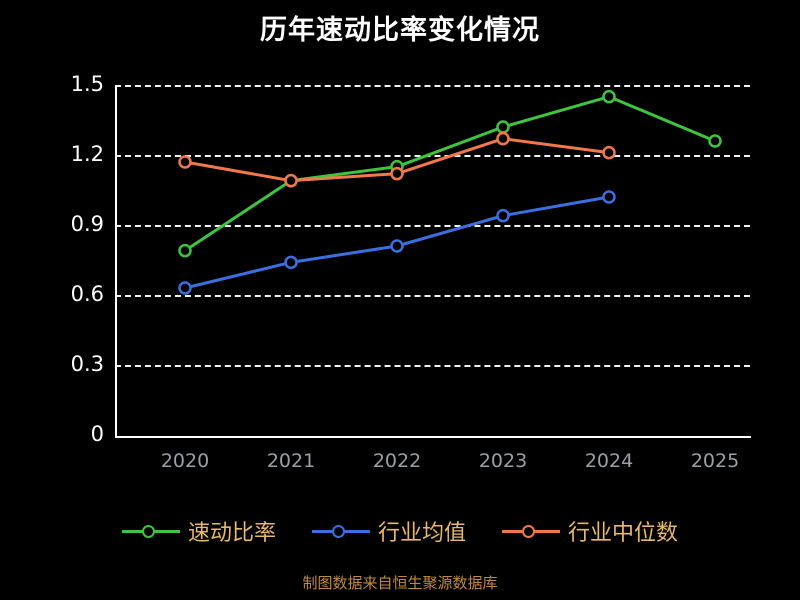 The image size is (800, 600). Describe the element at coordinates (116, 261) in the screenshot. I see `y-axis-line` at that location.